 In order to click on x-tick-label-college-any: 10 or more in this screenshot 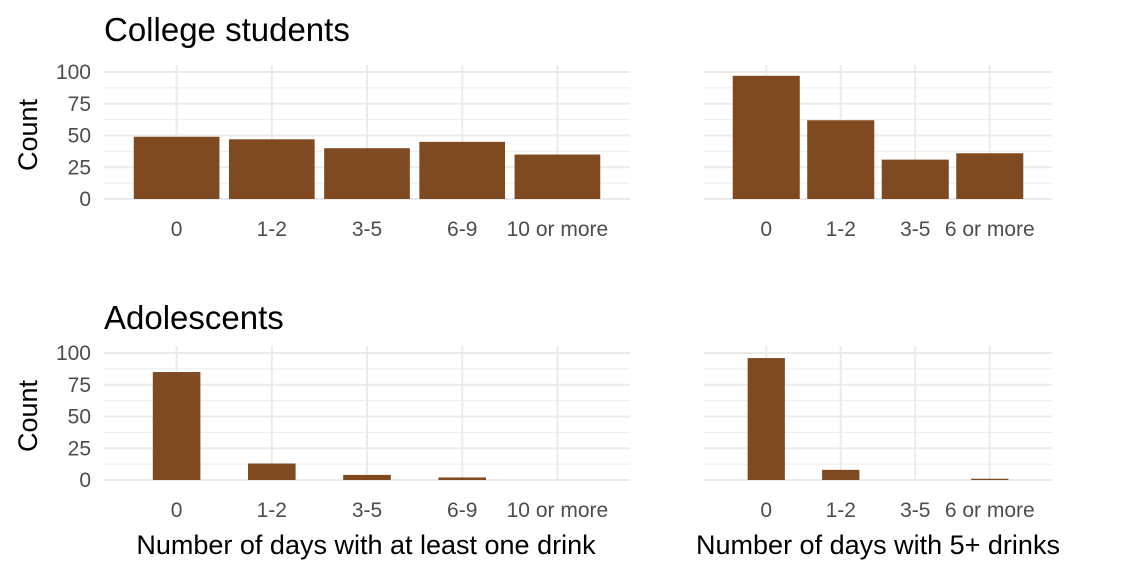, I will do `click(558, 229)`.